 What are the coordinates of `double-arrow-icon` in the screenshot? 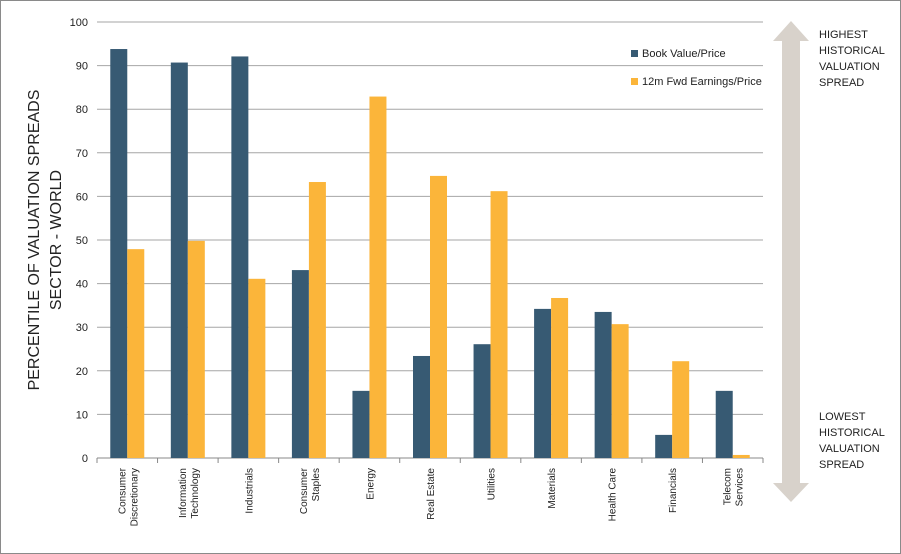 It's located at (791, 261).